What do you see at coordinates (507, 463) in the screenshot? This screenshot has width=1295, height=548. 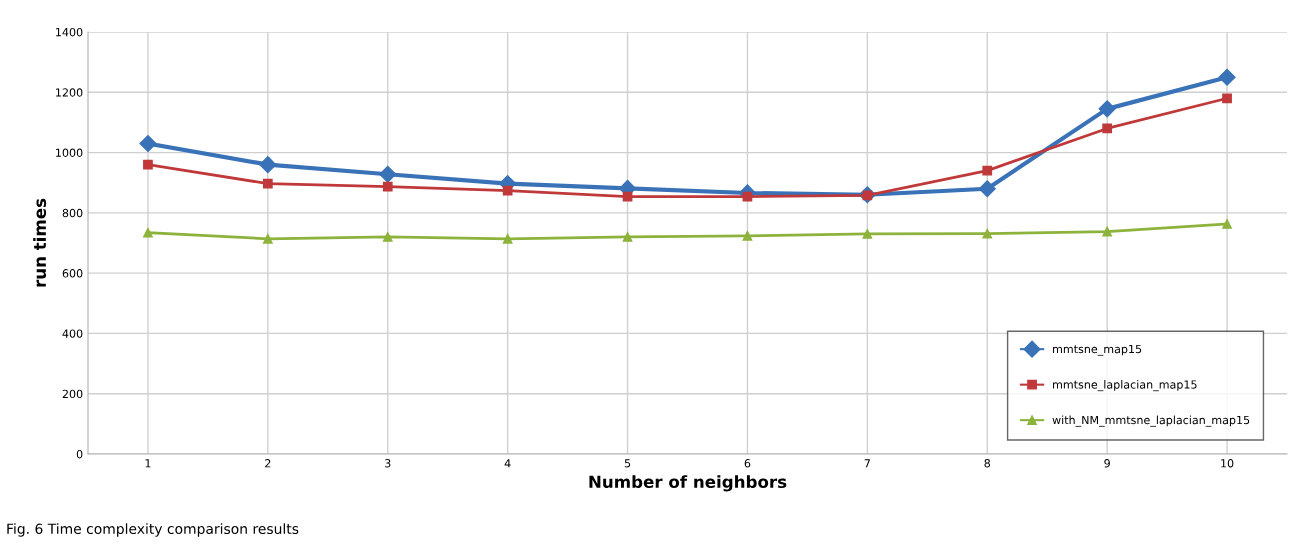 I see `x-tick-label: 4` at bounding box center [507, 463].